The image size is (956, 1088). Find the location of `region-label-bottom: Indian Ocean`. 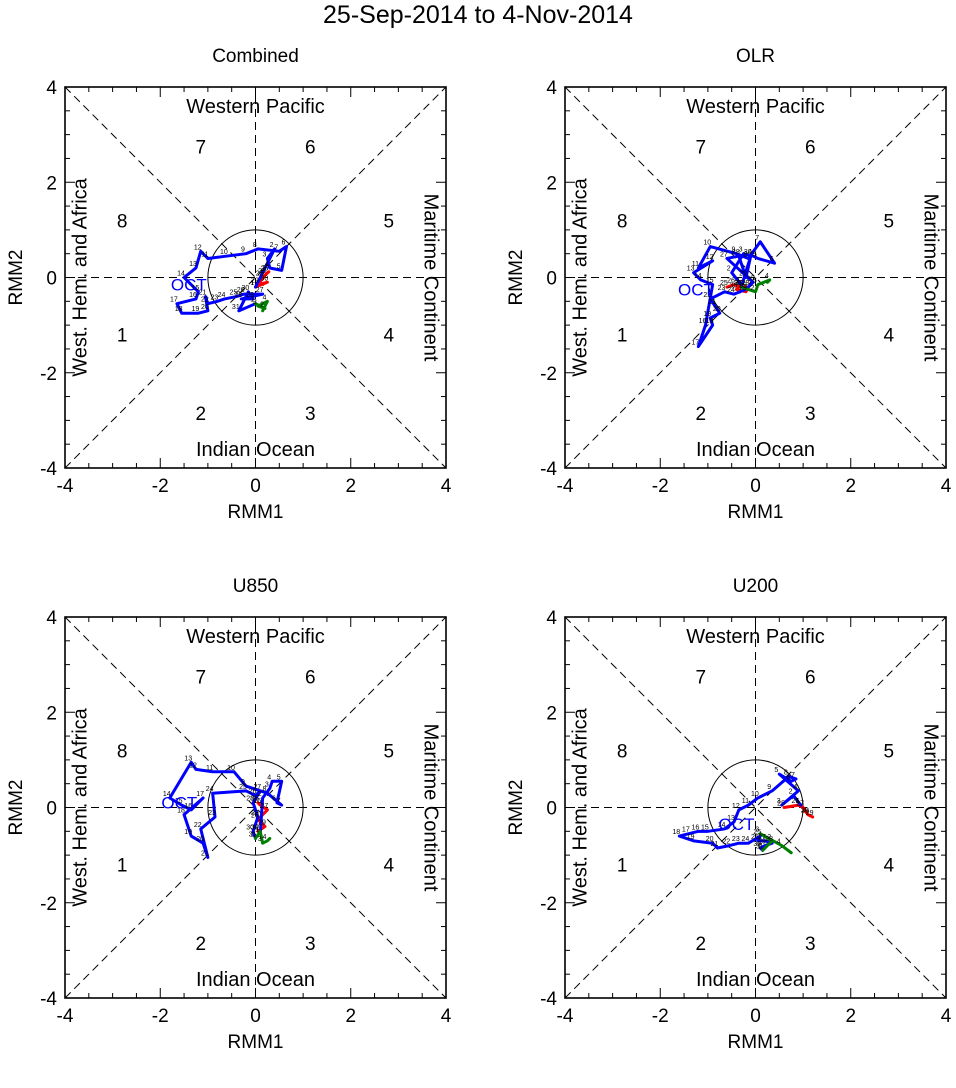

region-label-bottom: Indian Ocean is located at coordinates (755, 450).